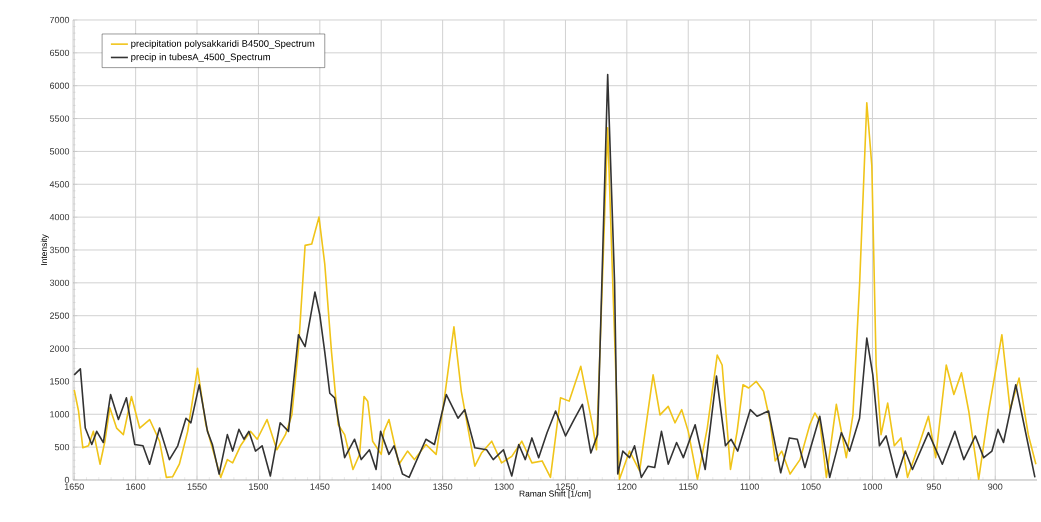 The width and height of the screenshot is (1041, 522). Describe the element at coordinates (223, 44) in the screenshot. I see `legend-label: precipitation polysakkaridi B4500_Spectrum` at that location.